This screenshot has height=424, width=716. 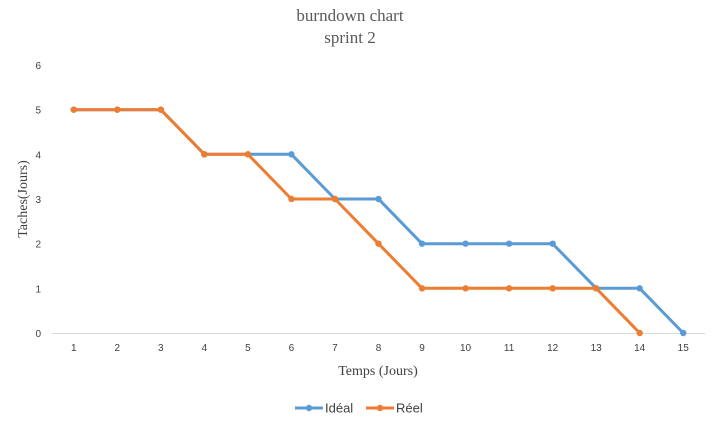 What do you see at coordinates (509, 348) in the screenshot?
I see `x-tick-label: 11` at bounding box center [509, 348].